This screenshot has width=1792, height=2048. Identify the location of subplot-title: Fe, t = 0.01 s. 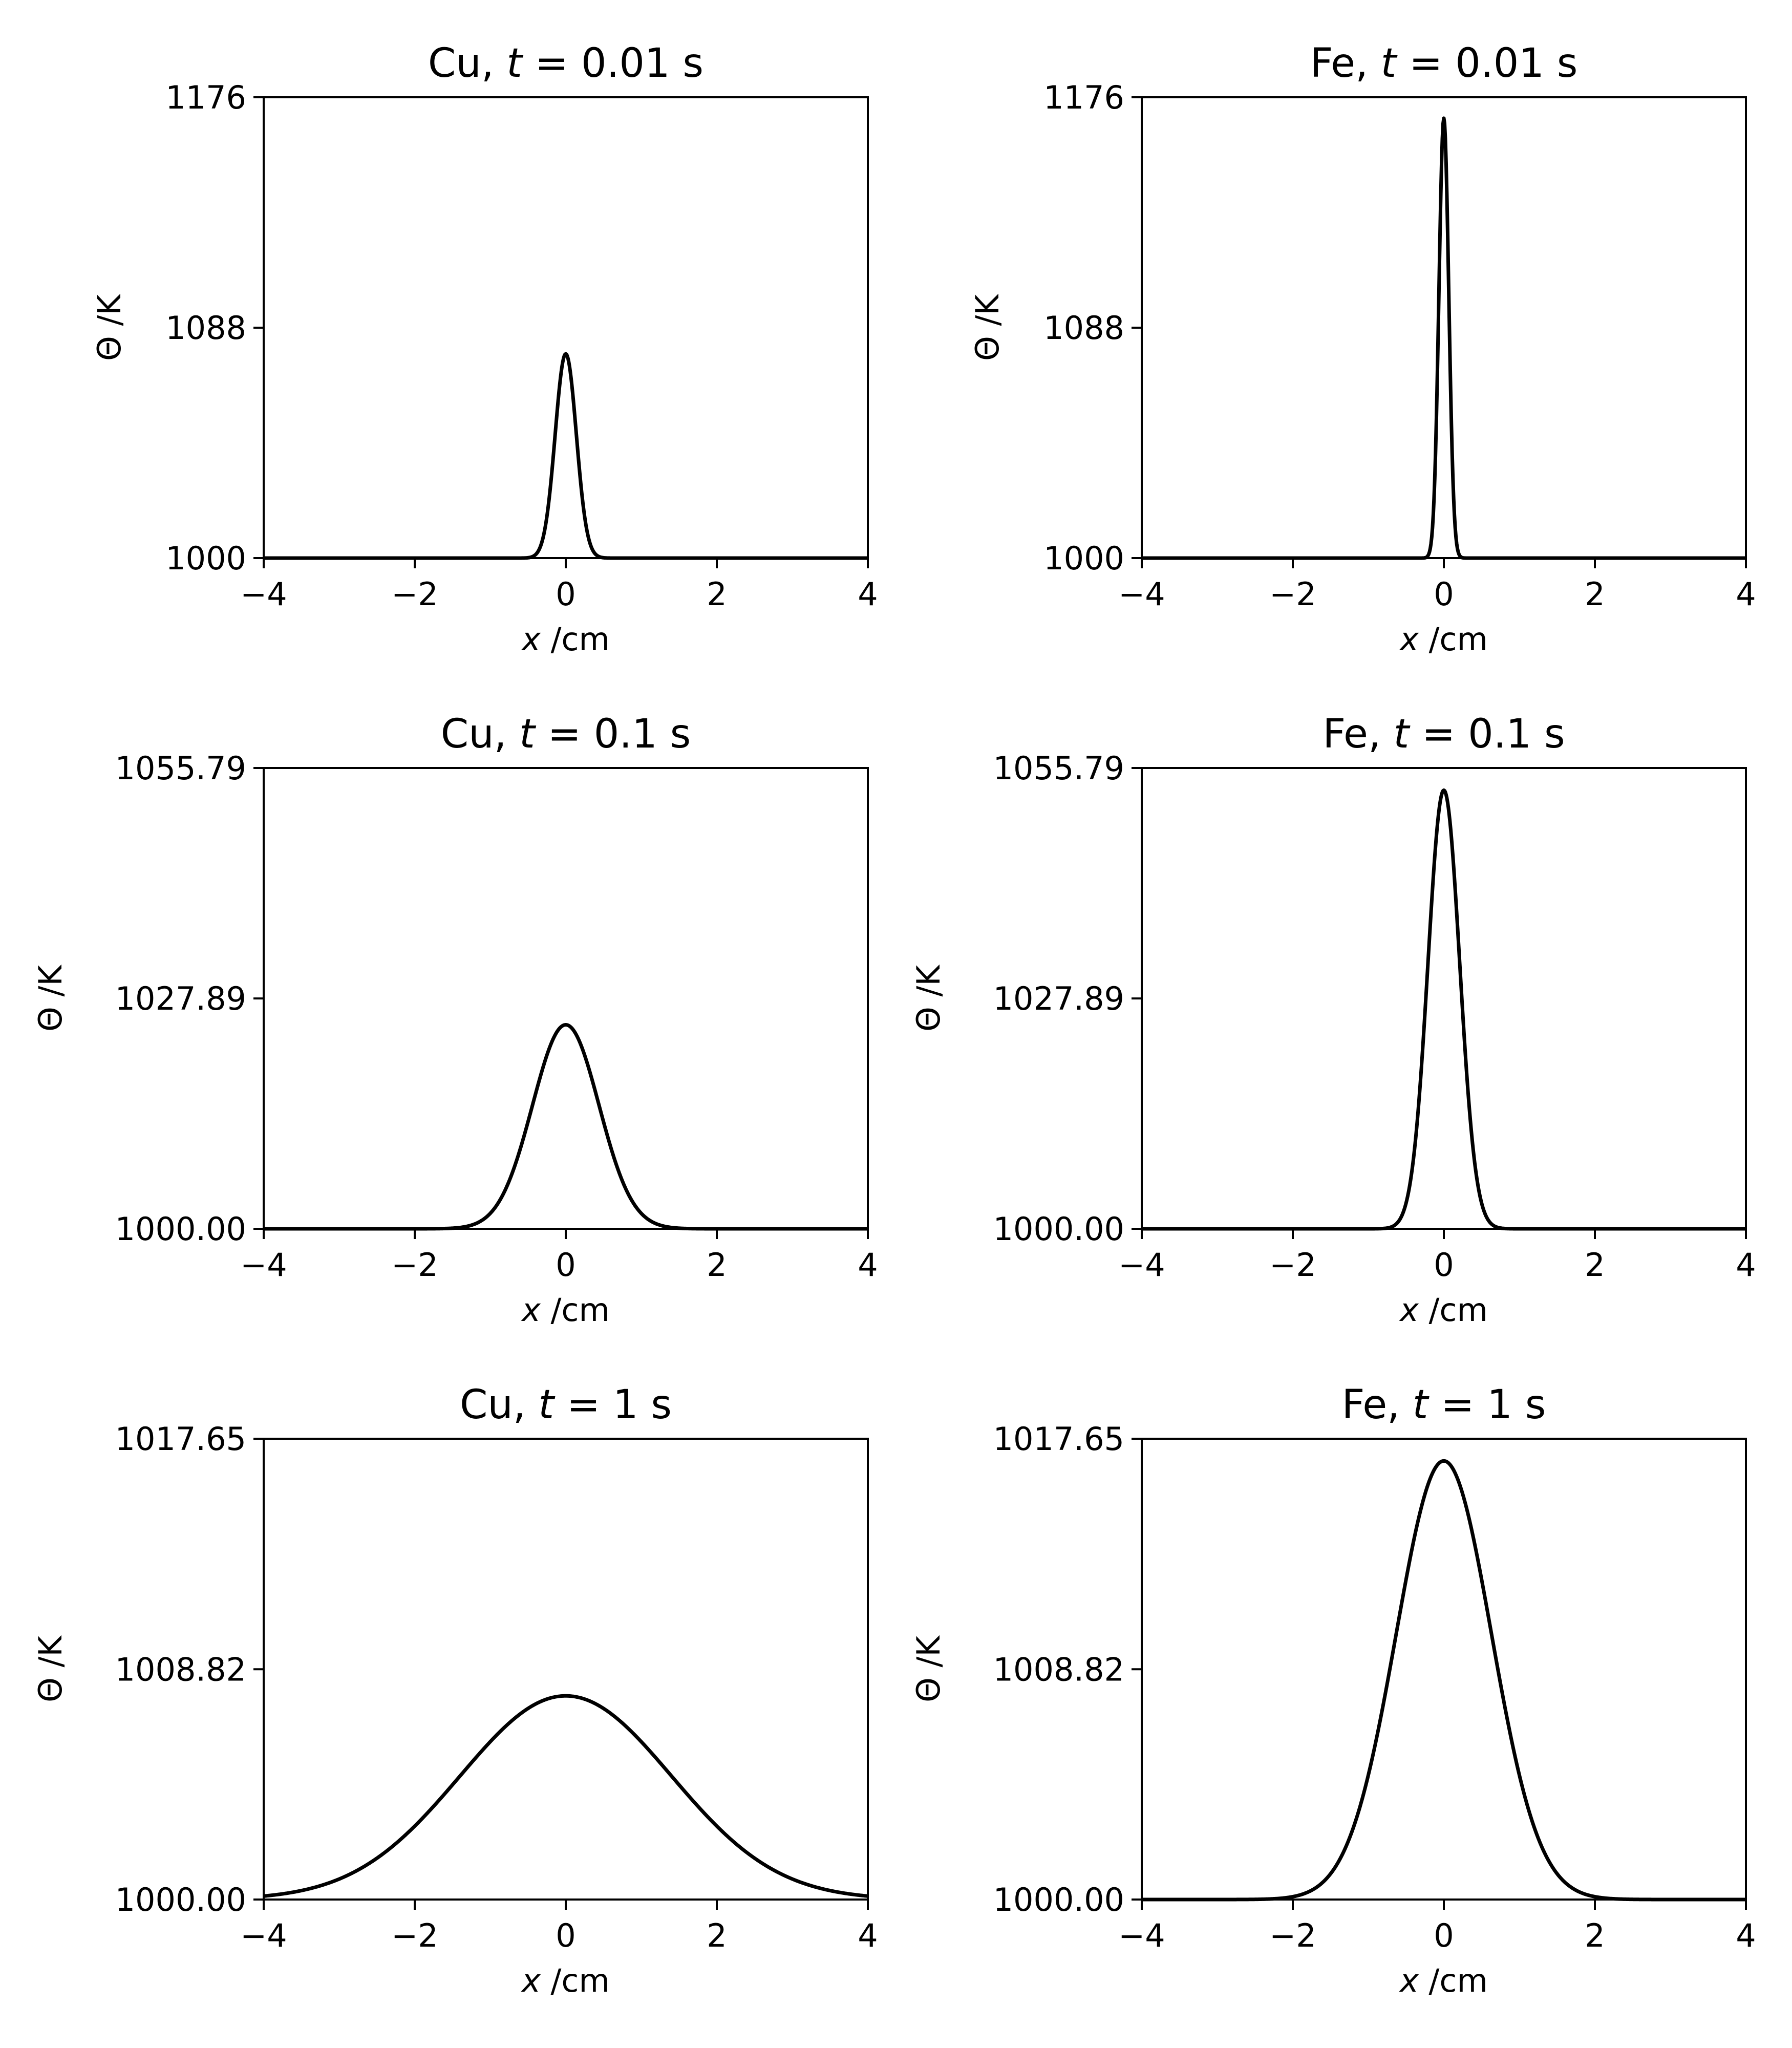
(1444, 63).